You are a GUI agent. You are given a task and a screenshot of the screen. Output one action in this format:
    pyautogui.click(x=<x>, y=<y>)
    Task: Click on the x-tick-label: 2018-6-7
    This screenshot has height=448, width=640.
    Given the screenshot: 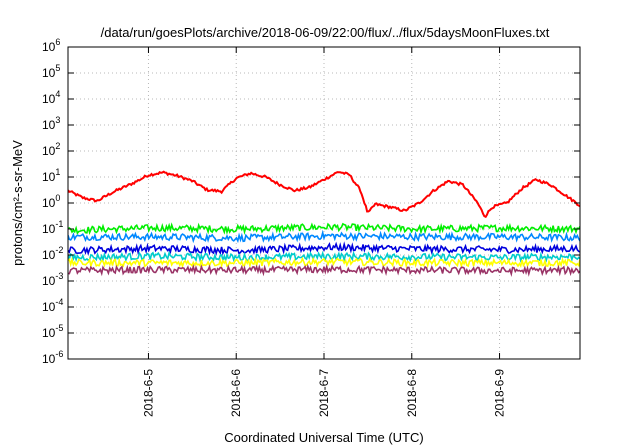 What is the action you would take?
    pyautogui.click(x=324, y=393)
    